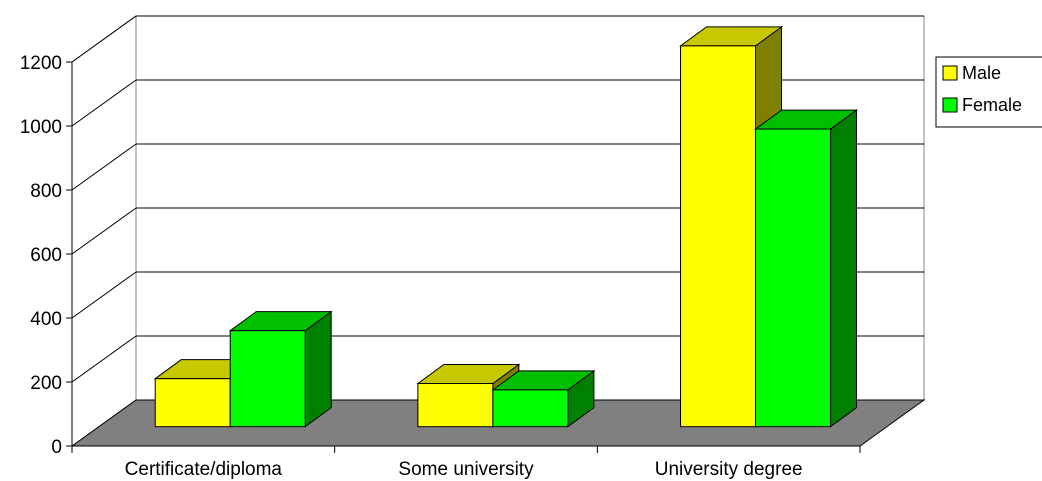 The width and height of the screenshot is (1042, 481). Describe the element at coordinates (466, 469) in the screenshot. I see `x-category-label: Some university` at that location.